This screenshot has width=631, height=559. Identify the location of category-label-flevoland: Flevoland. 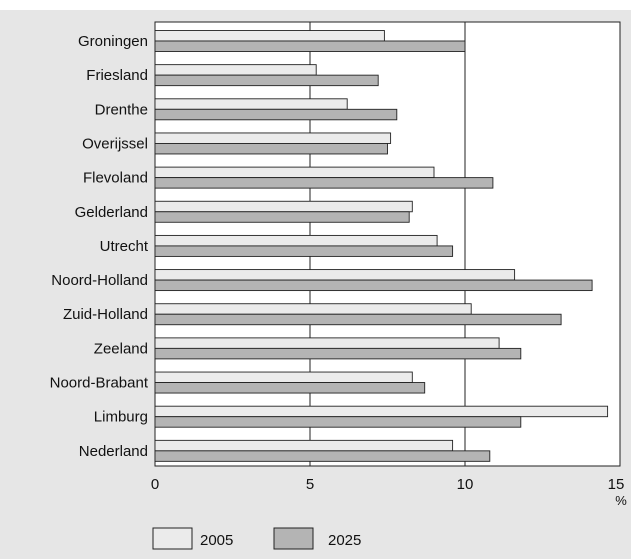
(115, 178).